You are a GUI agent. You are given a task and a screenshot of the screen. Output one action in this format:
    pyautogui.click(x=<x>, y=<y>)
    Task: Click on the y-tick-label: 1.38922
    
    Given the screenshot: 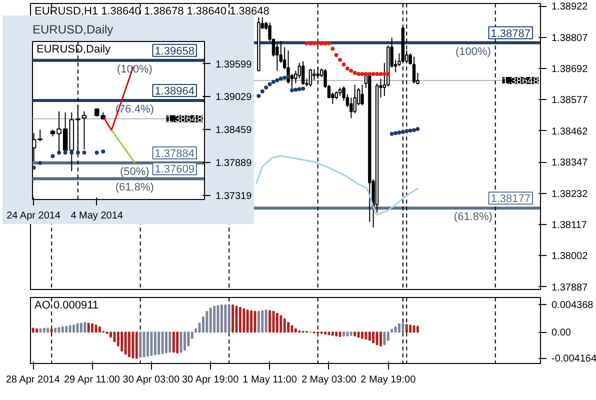 What is the action you would take?
    pyautogui.click(x=570, y=7)
    